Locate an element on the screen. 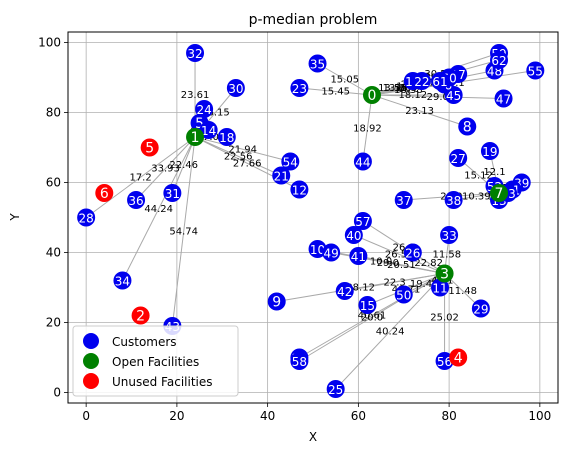  unused-facility-id-label: 6 is located at coordinates (104, 194).